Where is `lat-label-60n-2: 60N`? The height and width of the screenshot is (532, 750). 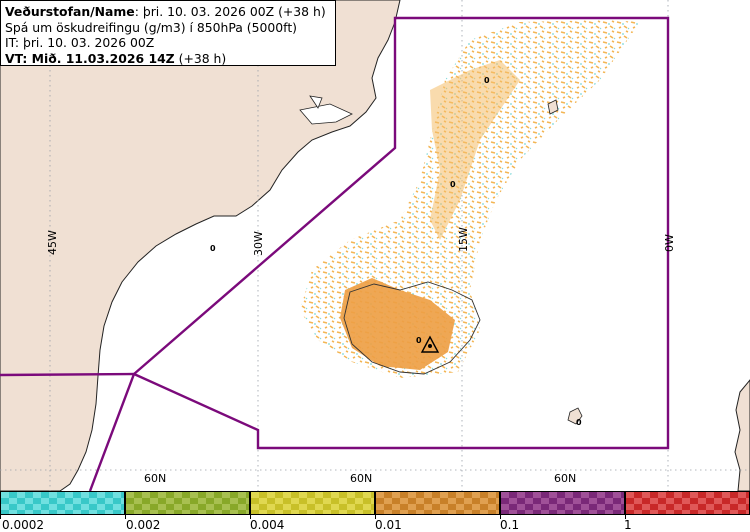
lat-label-60n-2: 60N is located at coordinates (361, 478).